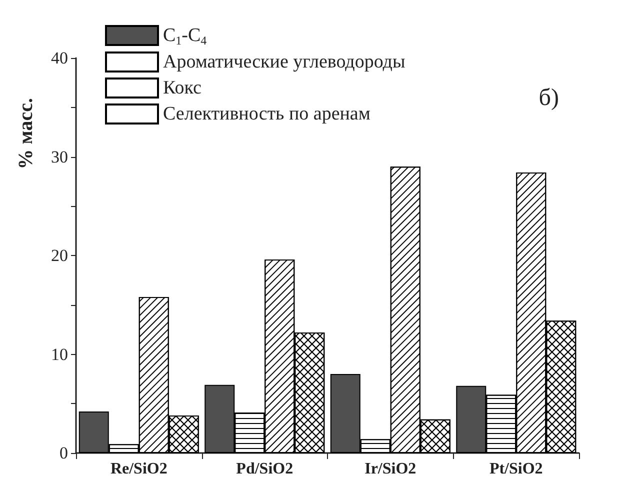  I want to click on legend-label: Кокс, so click(182, 88).